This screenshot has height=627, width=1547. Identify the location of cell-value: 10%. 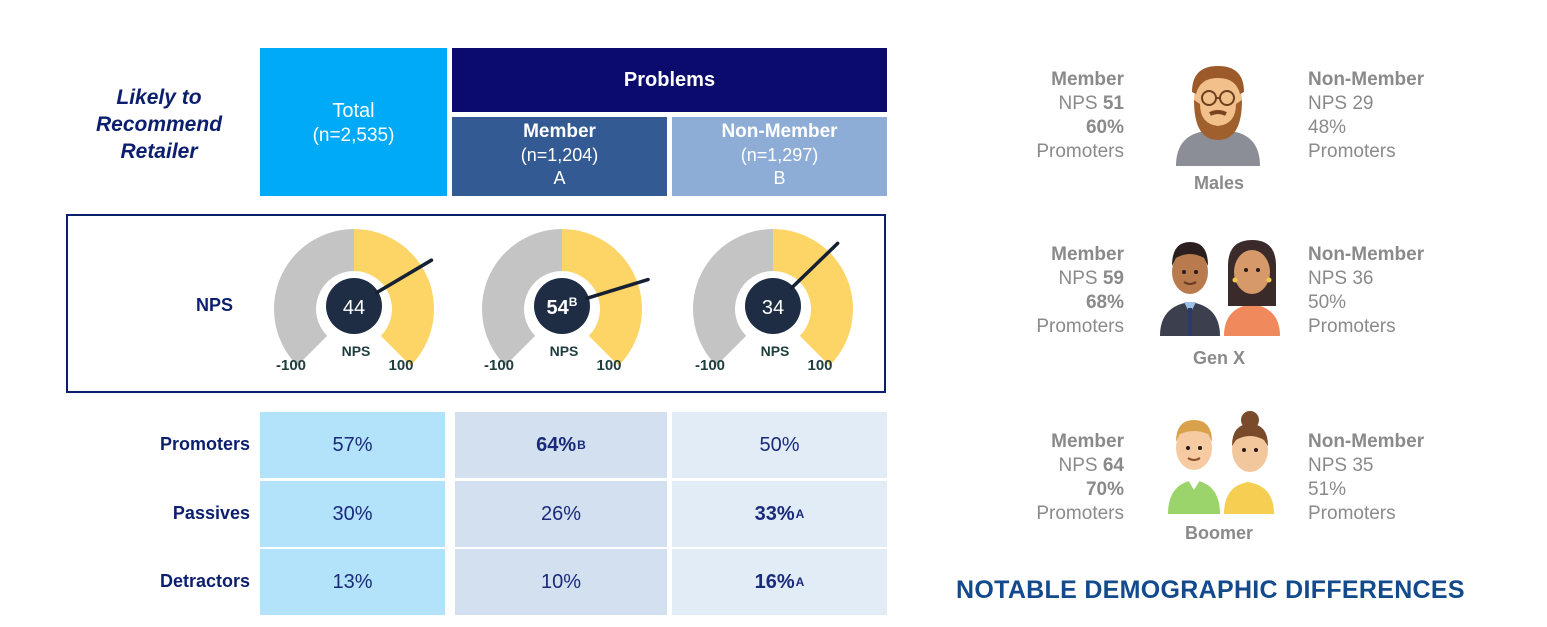
(561, 581).